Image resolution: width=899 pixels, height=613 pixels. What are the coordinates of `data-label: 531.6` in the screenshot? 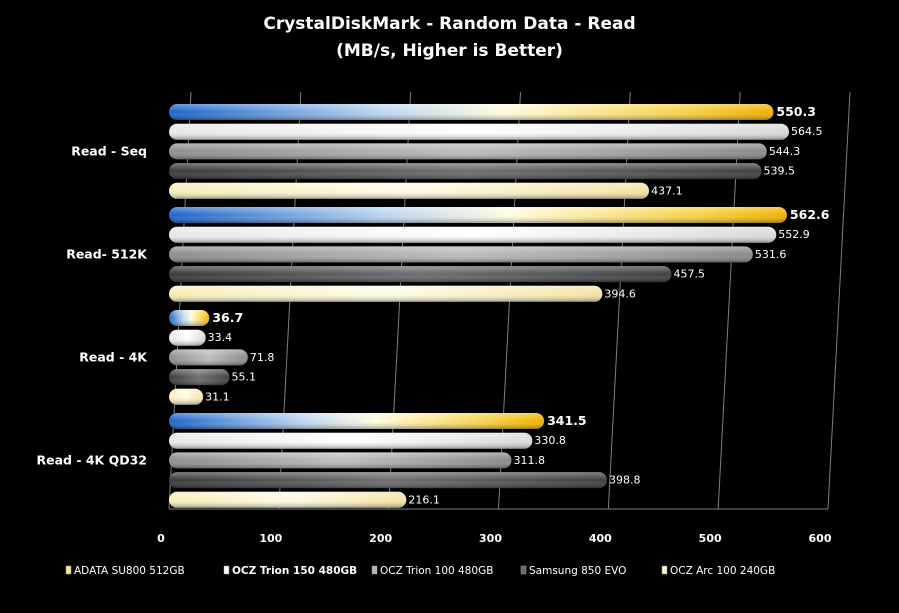 It's located at (771, 254).